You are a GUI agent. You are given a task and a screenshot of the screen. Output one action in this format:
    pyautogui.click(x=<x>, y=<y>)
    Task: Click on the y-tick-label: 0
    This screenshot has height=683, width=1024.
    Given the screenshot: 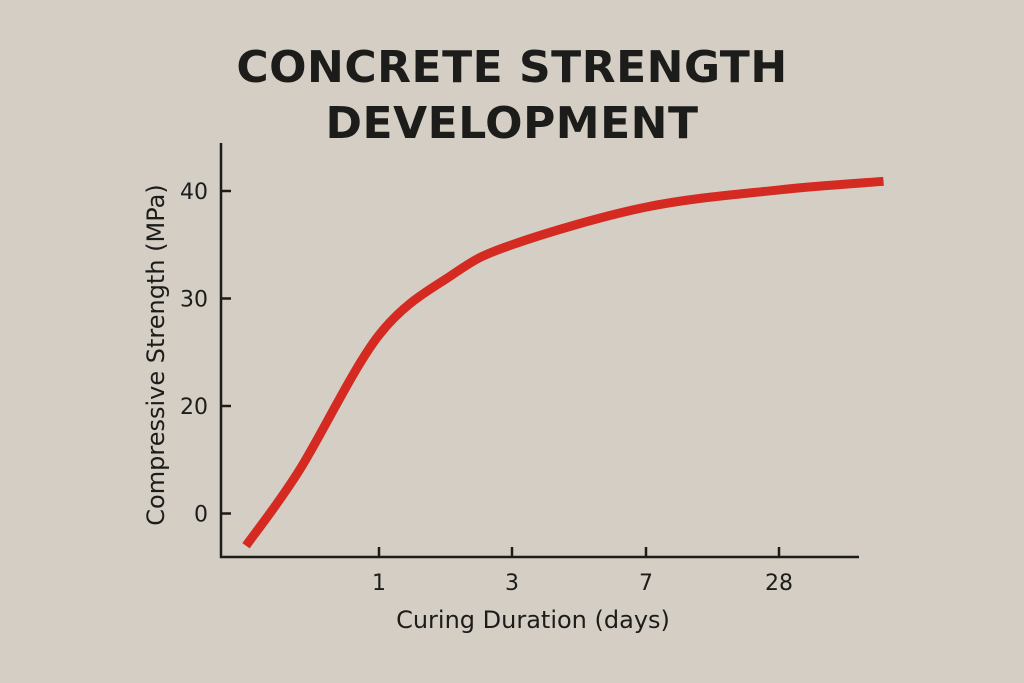 What is the action you would take?
    pyautogui.click(x=201, y=515)
    